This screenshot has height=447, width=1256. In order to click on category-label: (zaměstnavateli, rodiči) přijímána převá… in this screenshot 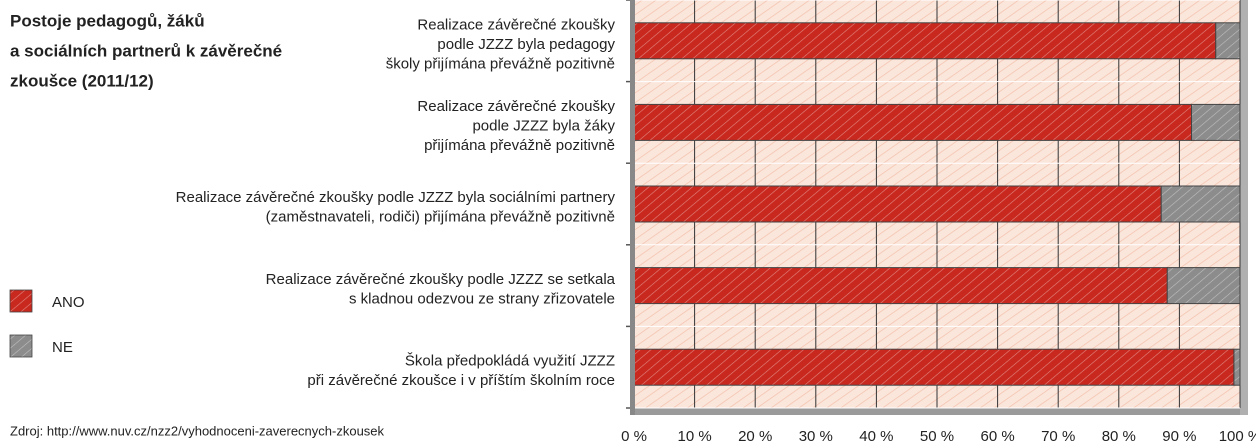, I will do `click(440, 217)`.